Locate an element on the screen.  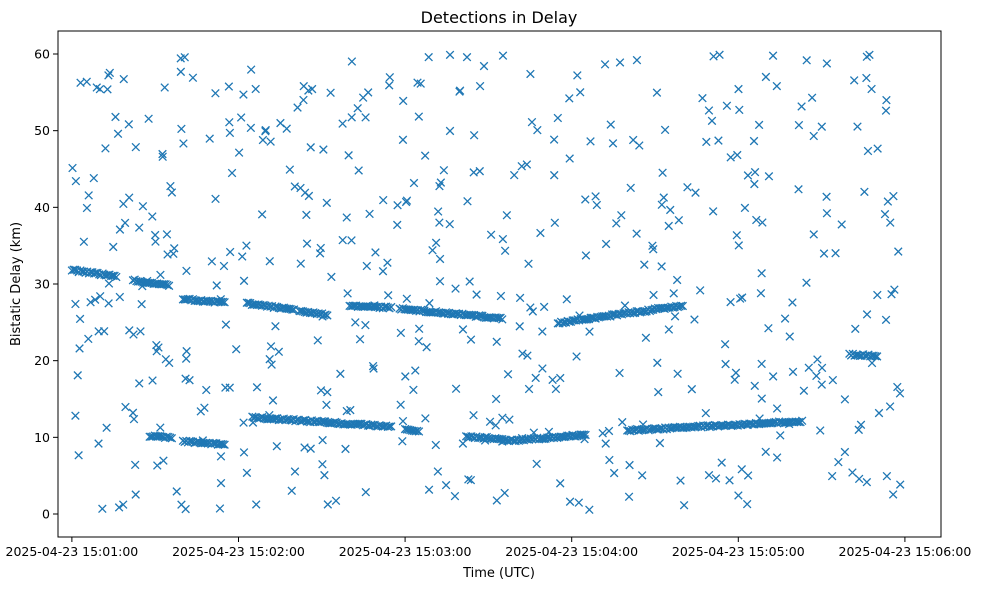
y-tick-label: 20 is located at coordinates (42, 360).